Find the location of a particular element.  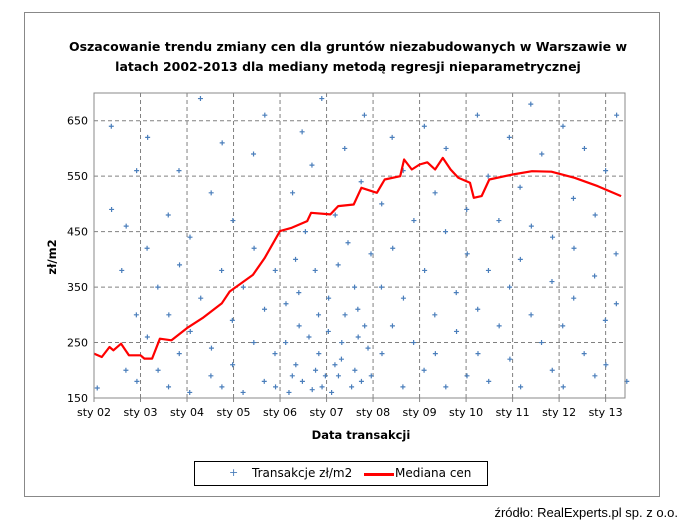

plus-marker-icon: + is located at coordinates (234, 472).